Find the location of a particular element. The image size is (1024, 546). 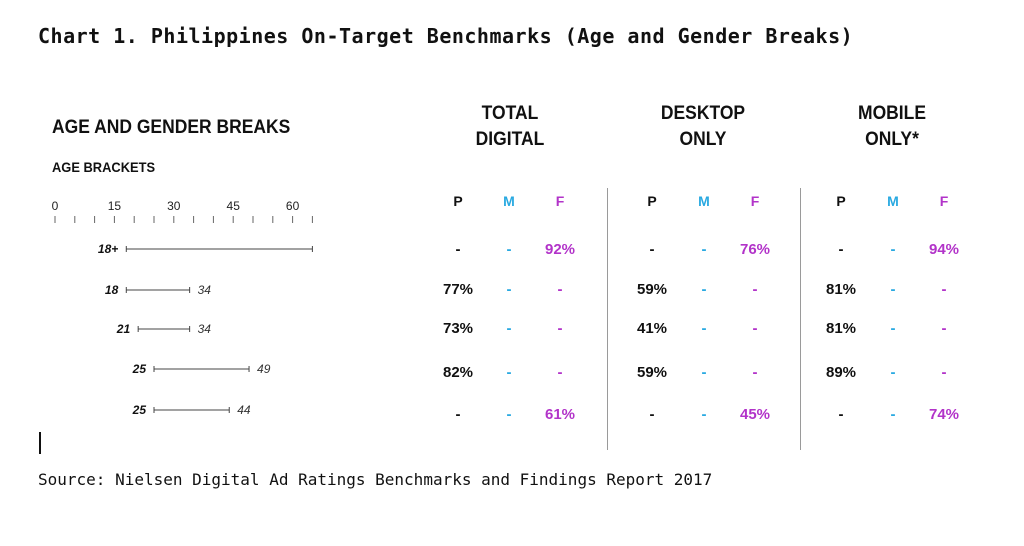

axis-tick-label: 45 is located at coordinates (234, 206).